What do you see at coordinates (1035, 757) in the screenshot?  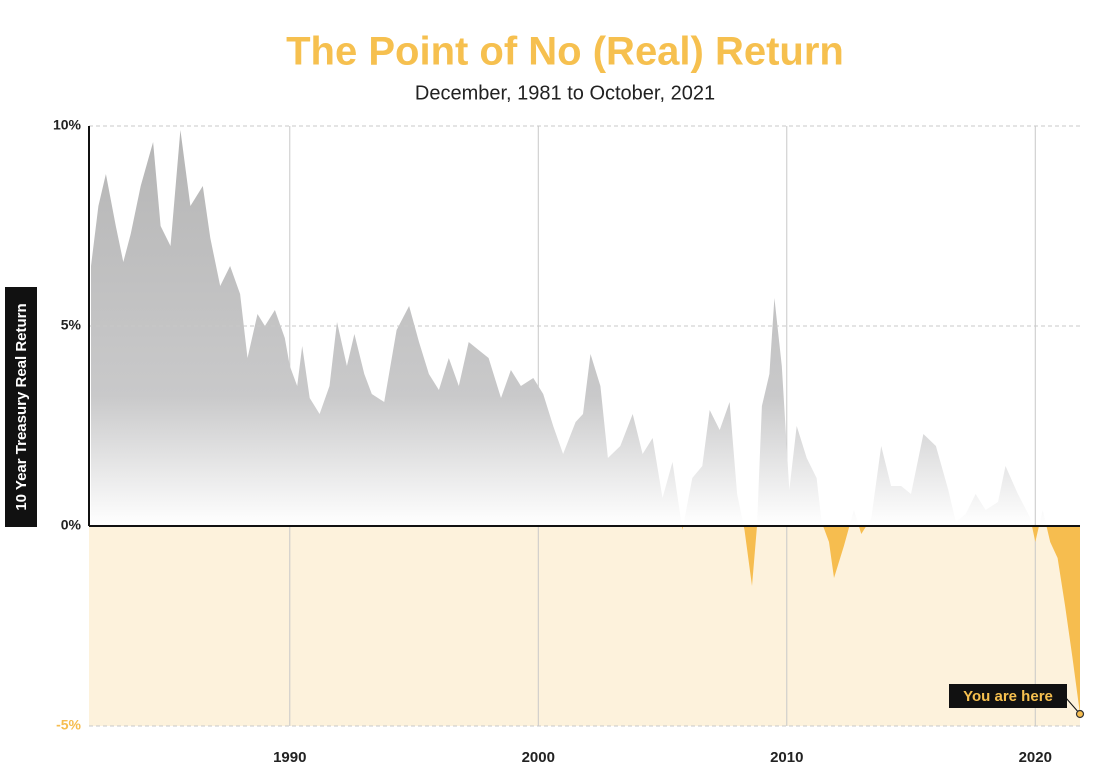 I see `x-tick-label: 2020` at bounding box center [1035, 757].